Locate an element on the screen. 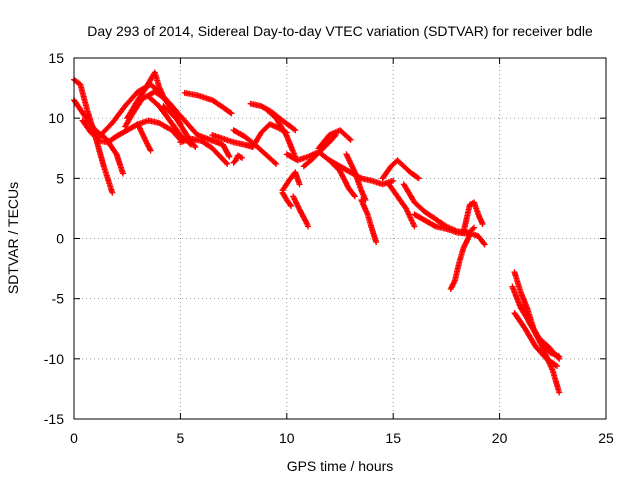  x-tick-label: 5 is located at coordinates (181, 438).